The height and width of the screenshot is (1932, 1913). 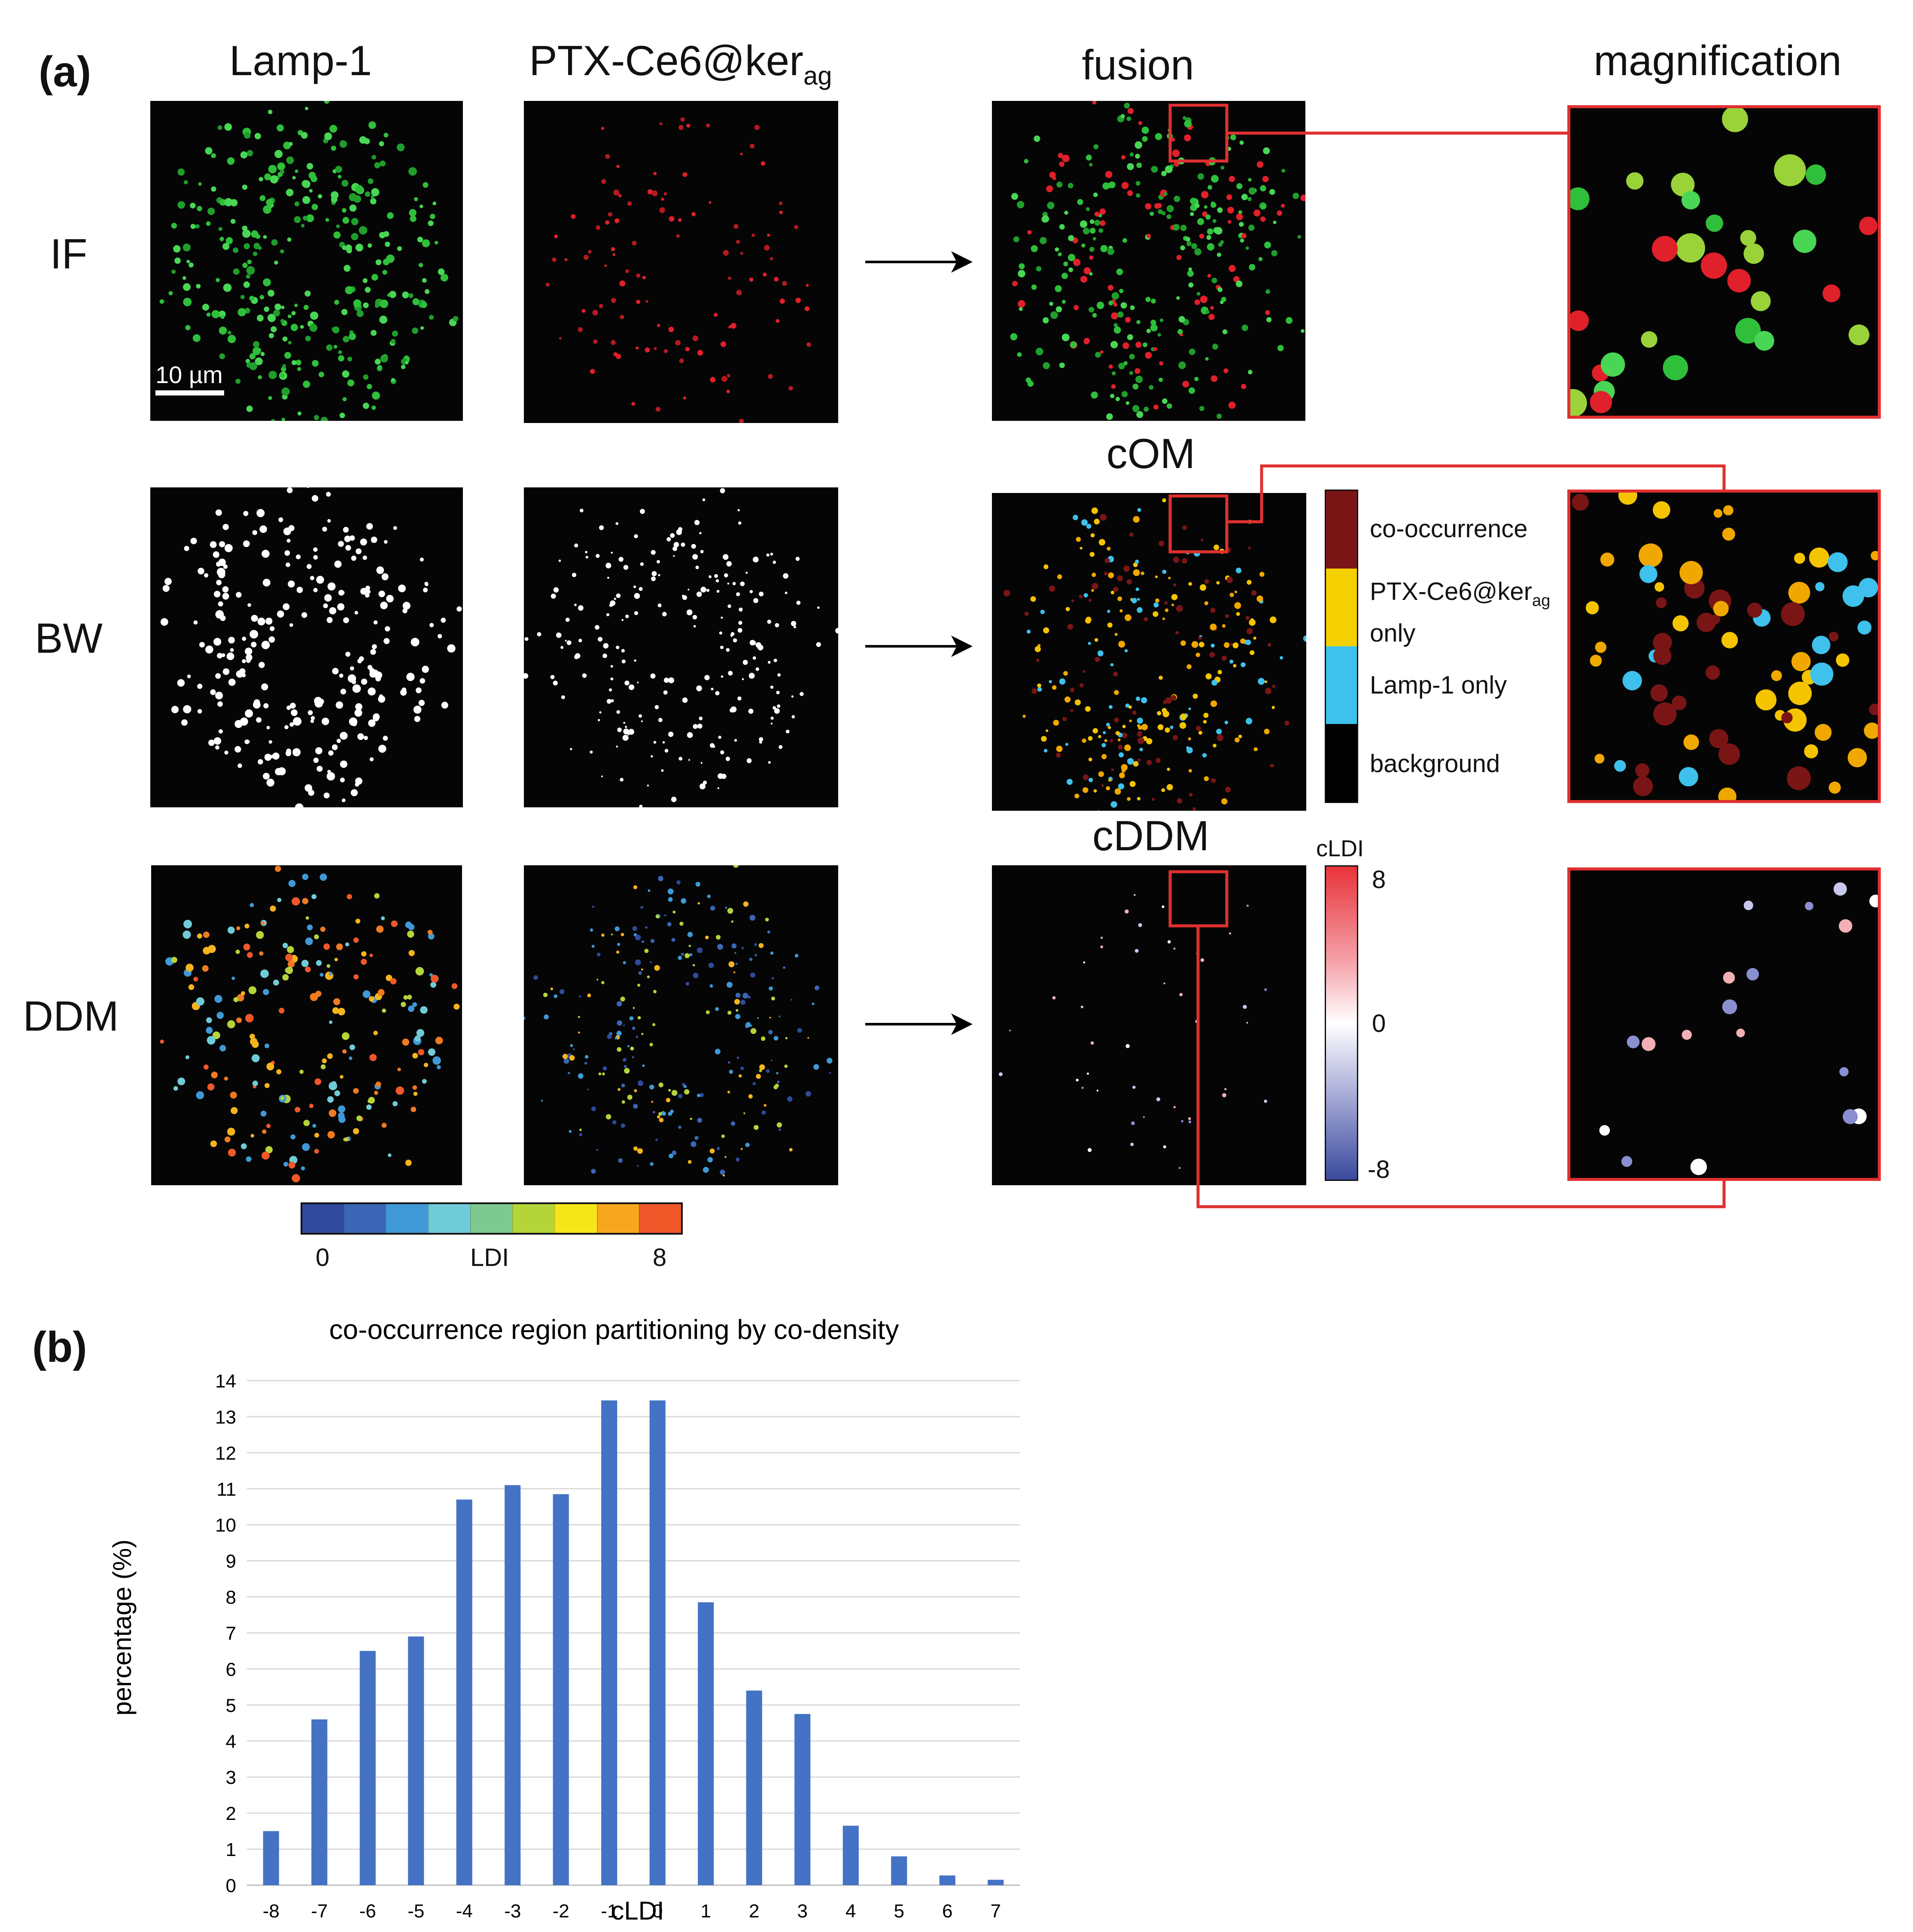 What do you see at coordinates (802, 1911) in the screenshot?
I see `x-tick-label: 3` at bounding box center [802, 1911].